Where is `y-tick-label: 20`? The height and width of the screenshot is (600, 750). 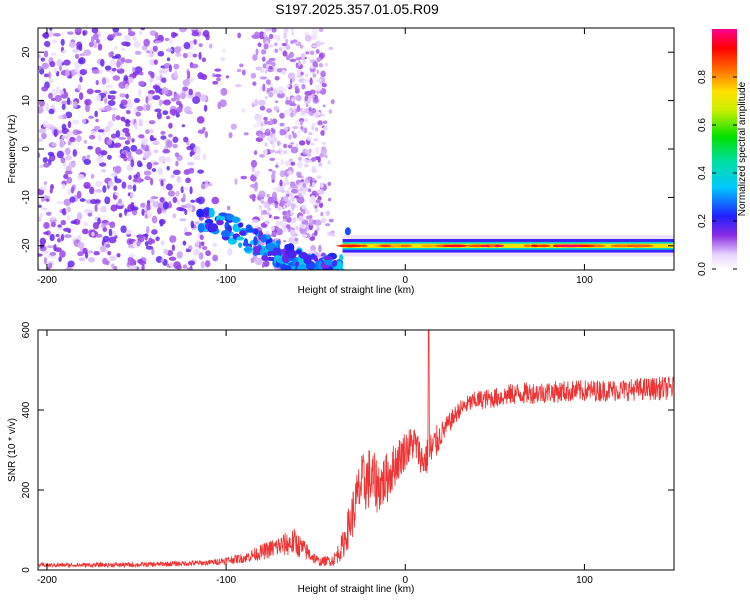
y-tick-label: 20 is located at coordinates (26, 52).